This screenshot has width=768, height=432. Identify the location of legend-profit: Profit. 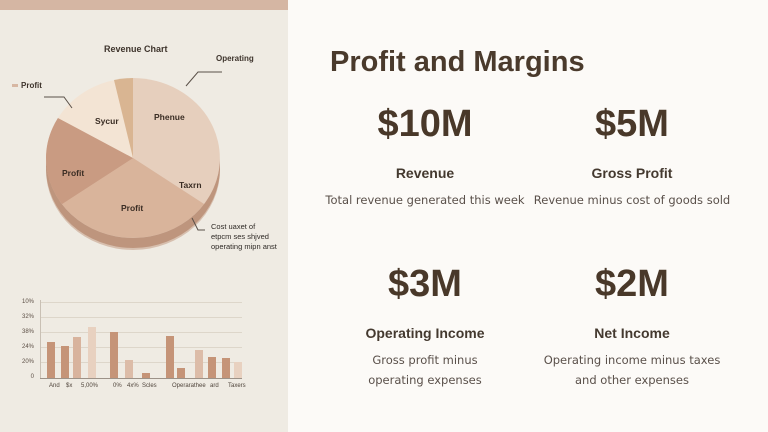
(27, 85).